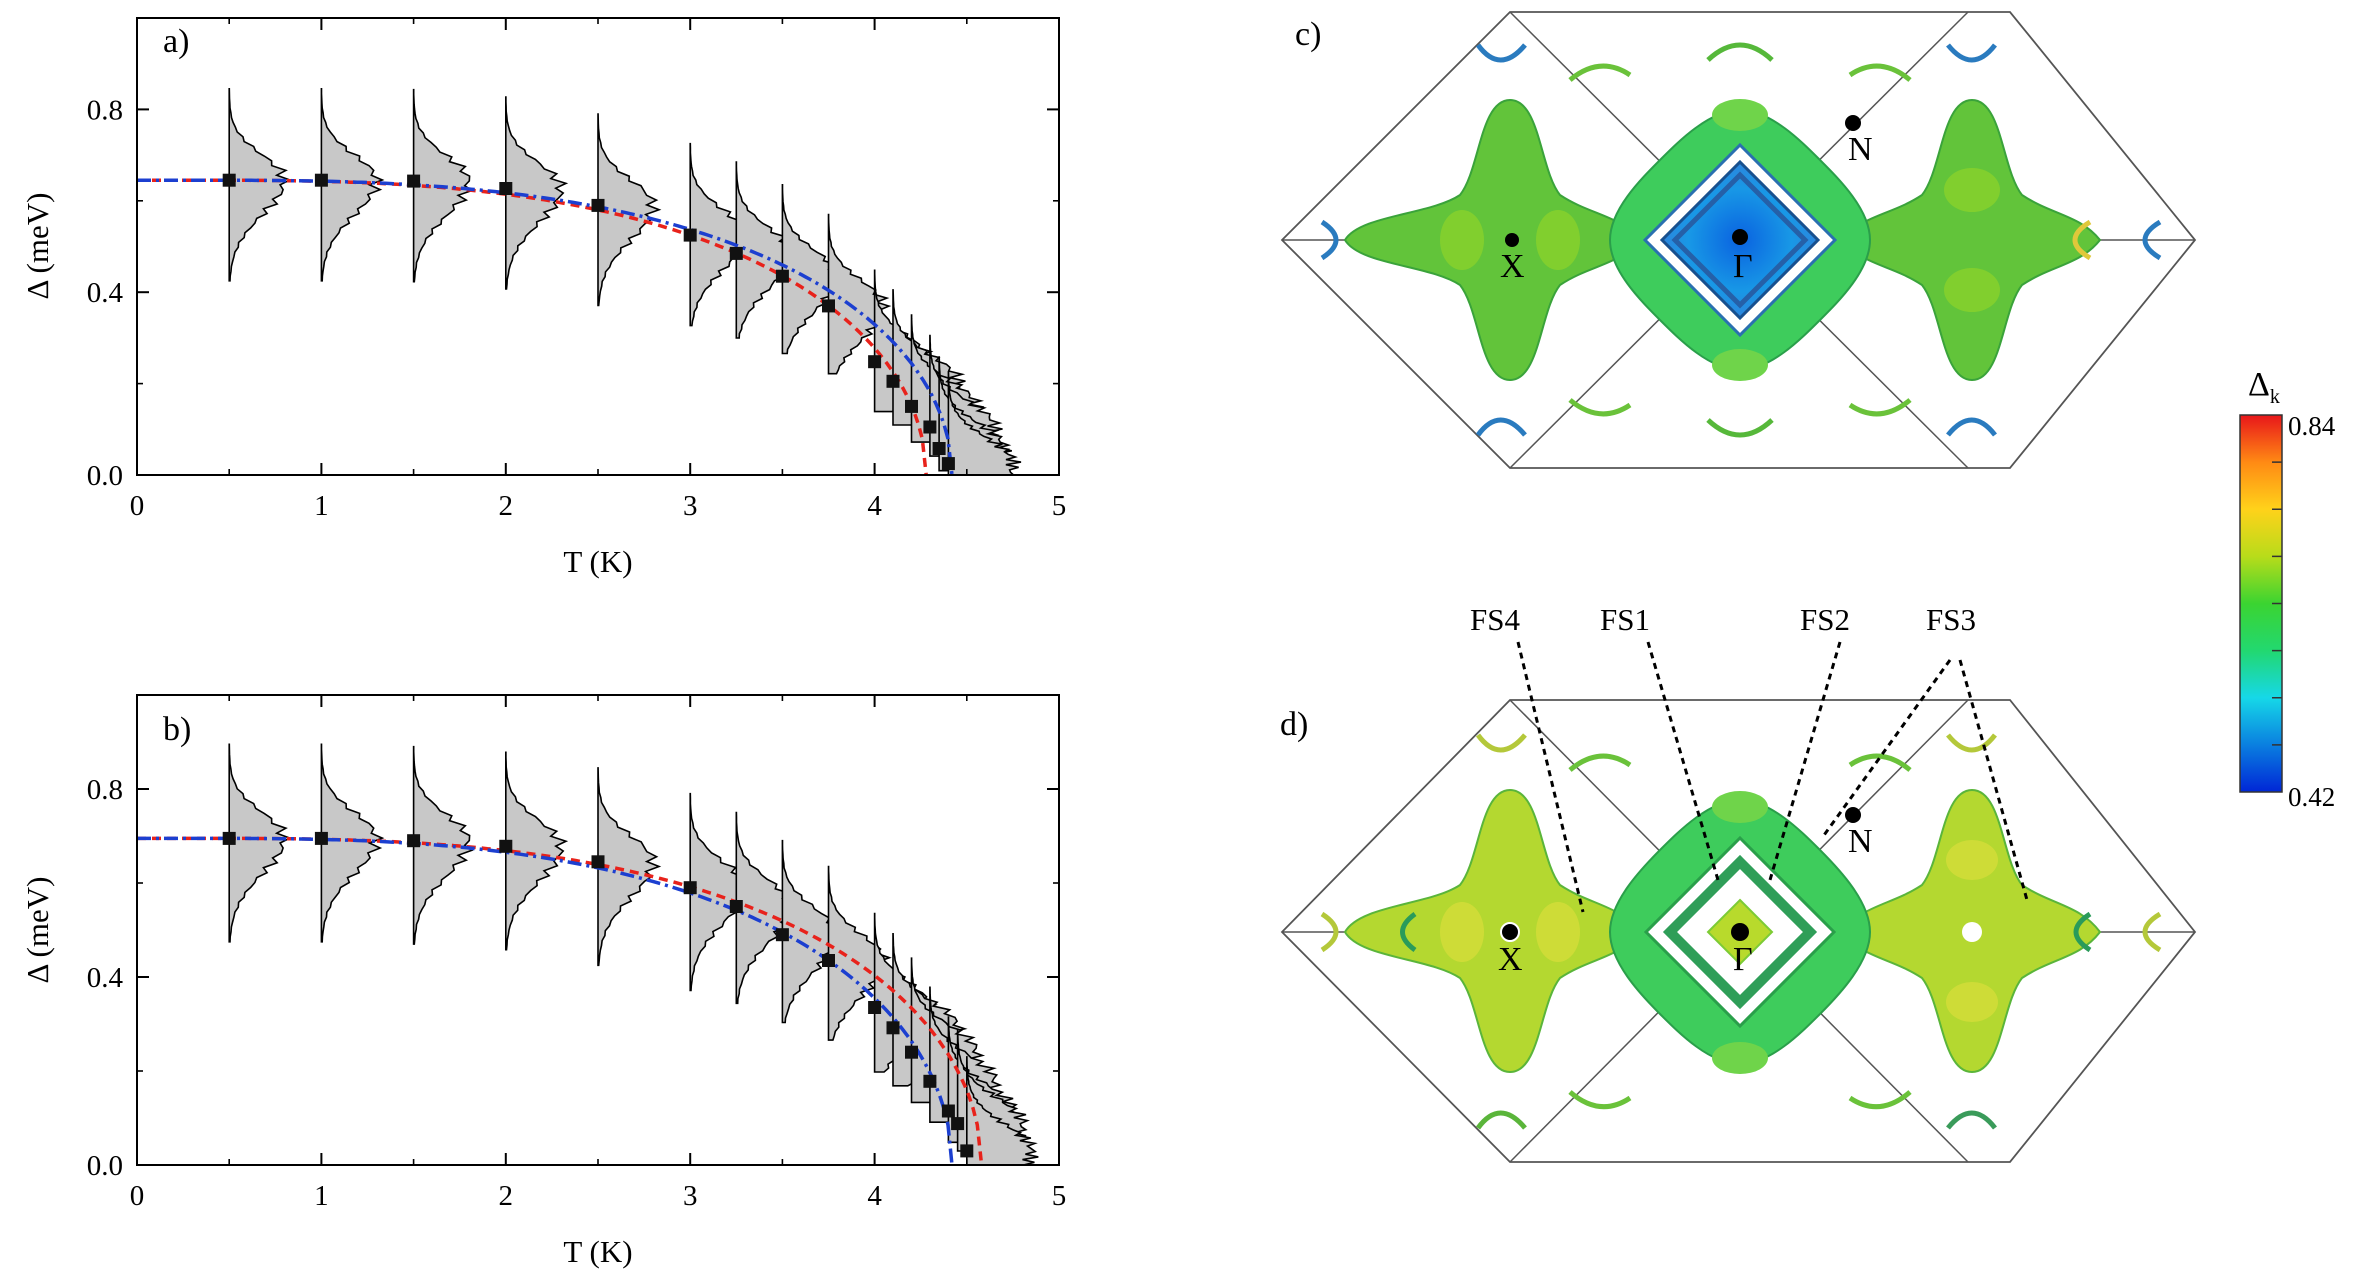  What do you see at coordinates (597, 1251) in the screenshot?
I see `x-axis-label-b: T (K)` at bounding box center [597, 1251].